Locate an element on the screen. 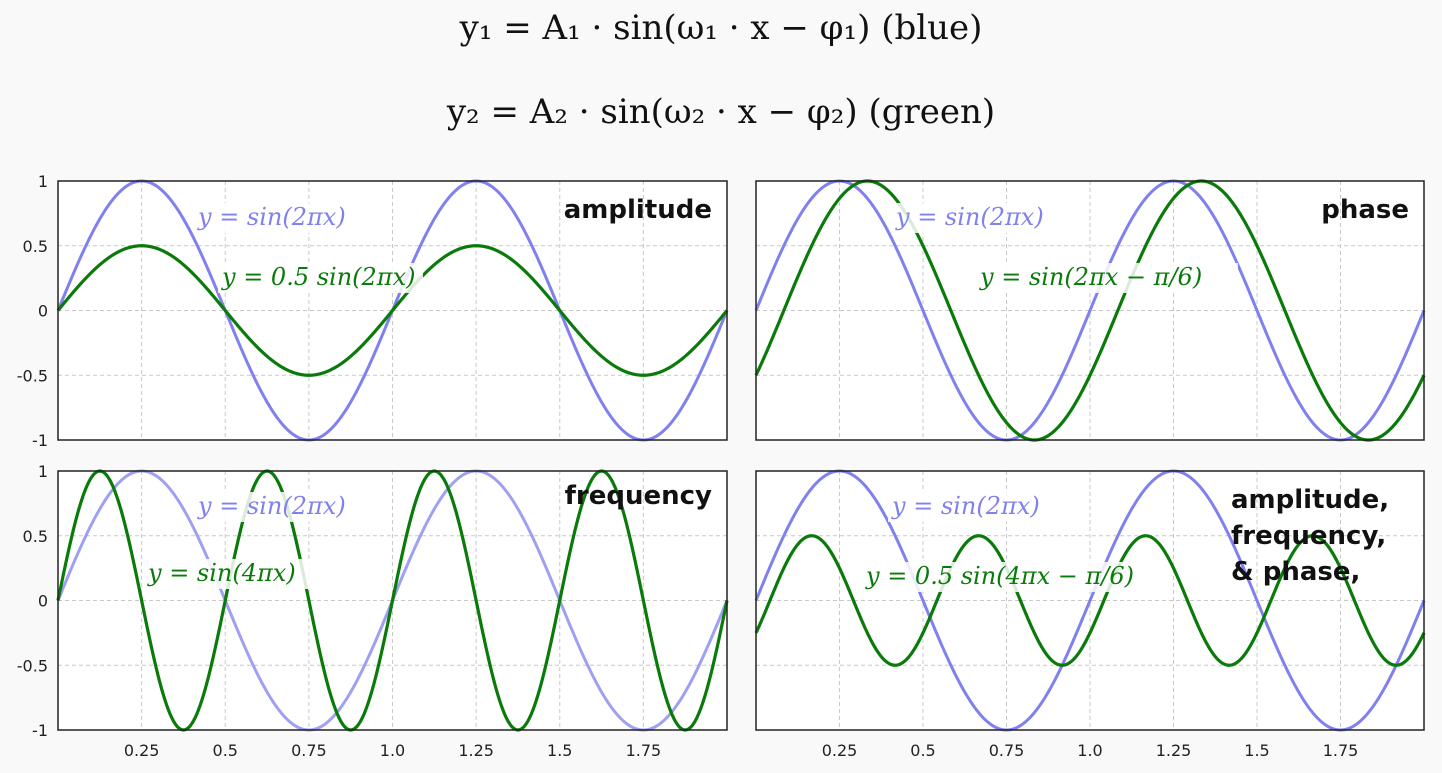  panel-label: amplitude is located at coordinates (638, 210).